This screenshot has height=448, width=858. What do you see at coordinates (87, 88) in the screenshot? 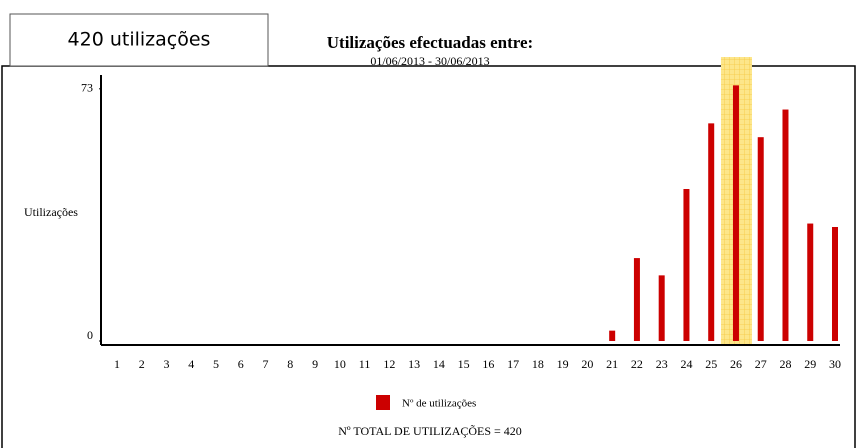
I see `y-tick-label: 73` at bounding box center [87, 88].